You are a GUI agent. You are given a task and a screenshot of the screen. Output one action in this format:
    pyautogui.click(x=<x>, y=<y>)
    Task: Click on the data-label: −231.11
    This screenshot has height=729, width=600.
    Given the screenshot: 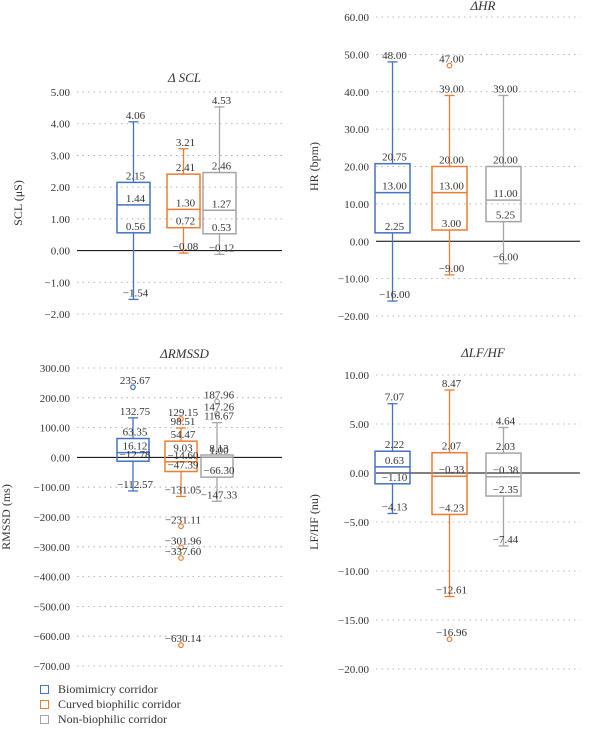 What is the action you would take?
    pyautogui.click(x=183, y=520)
    